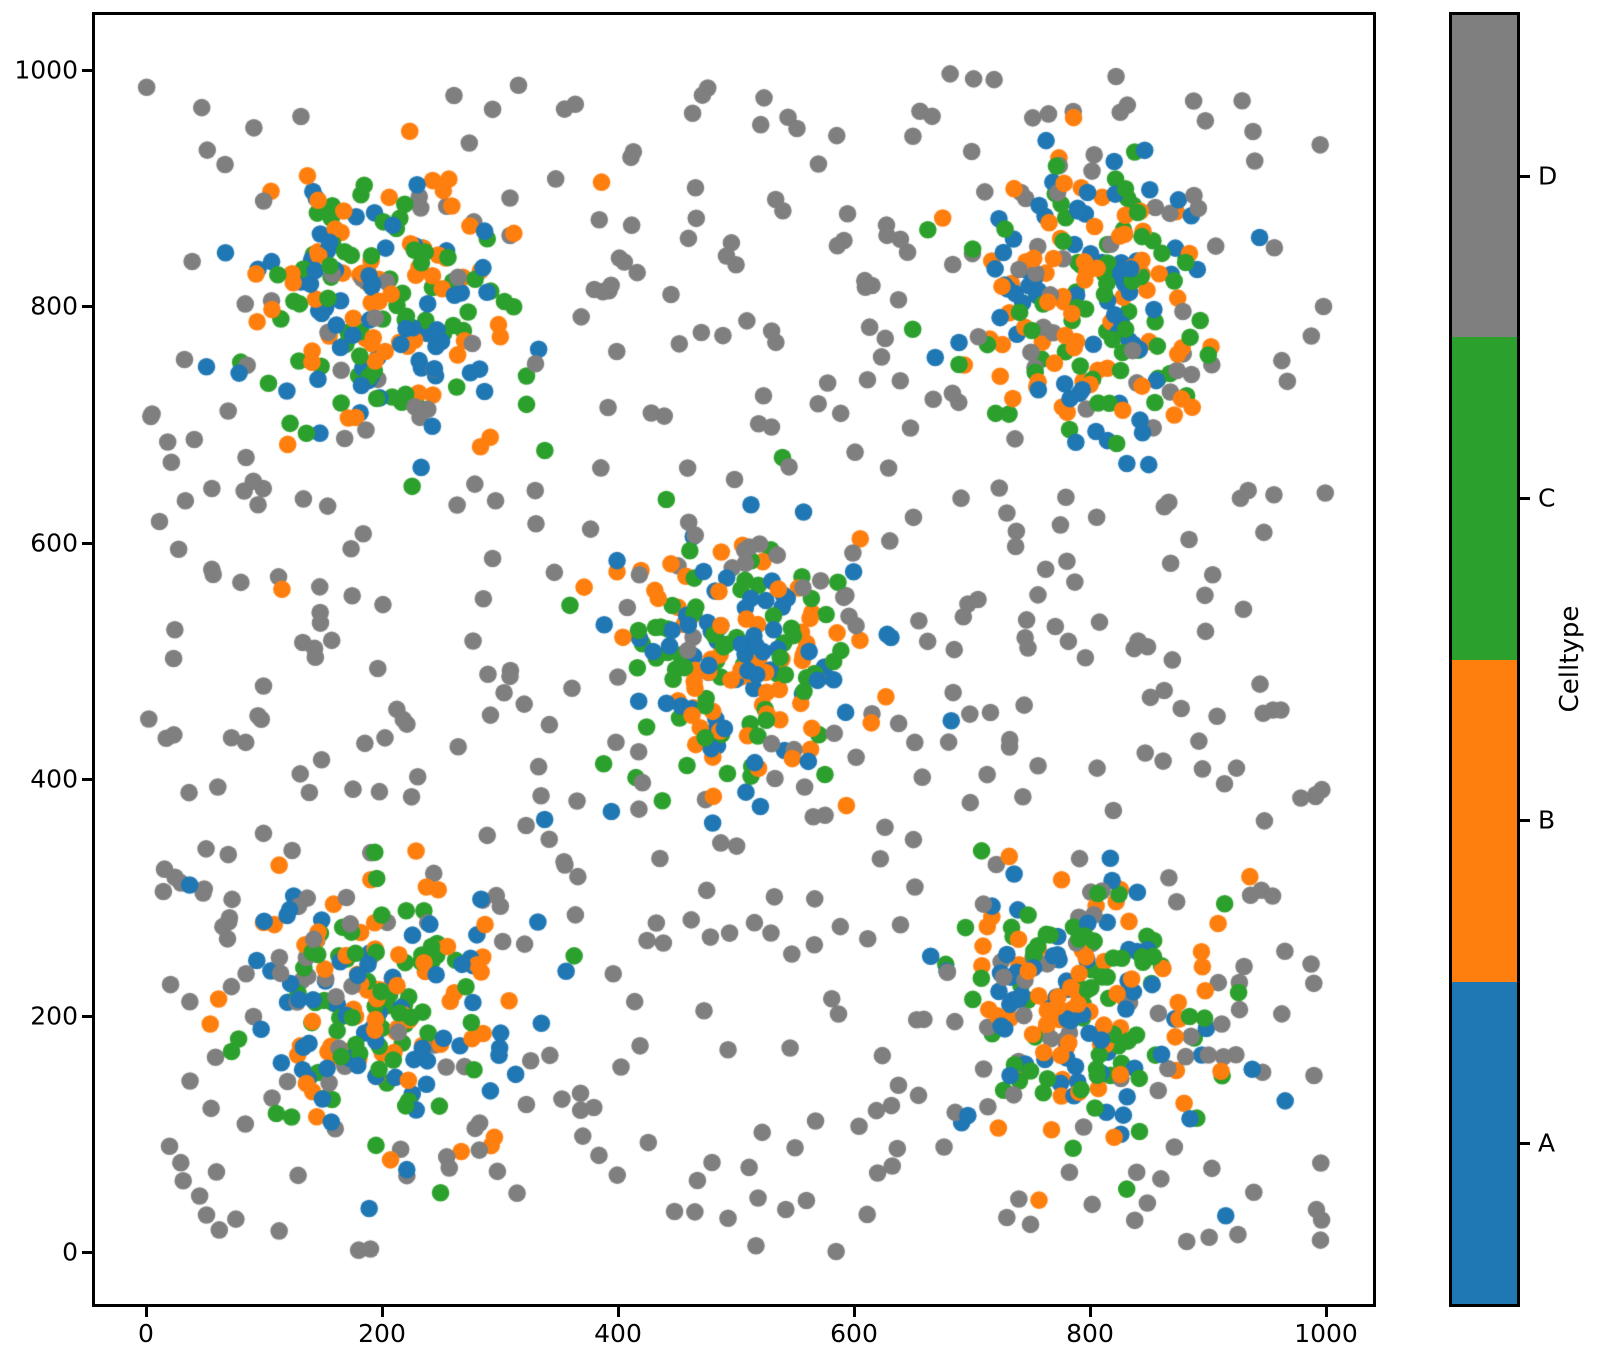  I want to click on y-tick-label: 800, so click(54, 306).